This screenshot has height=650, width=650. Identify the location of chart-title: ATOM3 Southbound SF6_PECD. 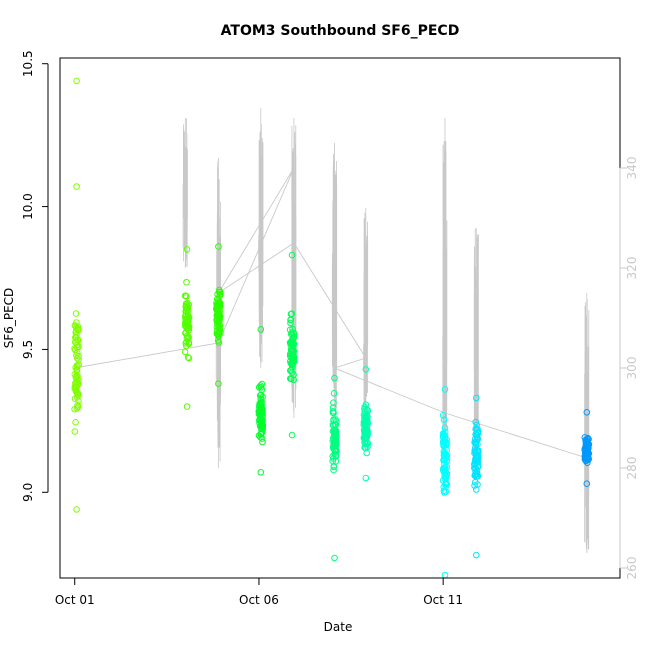
(340, 31).